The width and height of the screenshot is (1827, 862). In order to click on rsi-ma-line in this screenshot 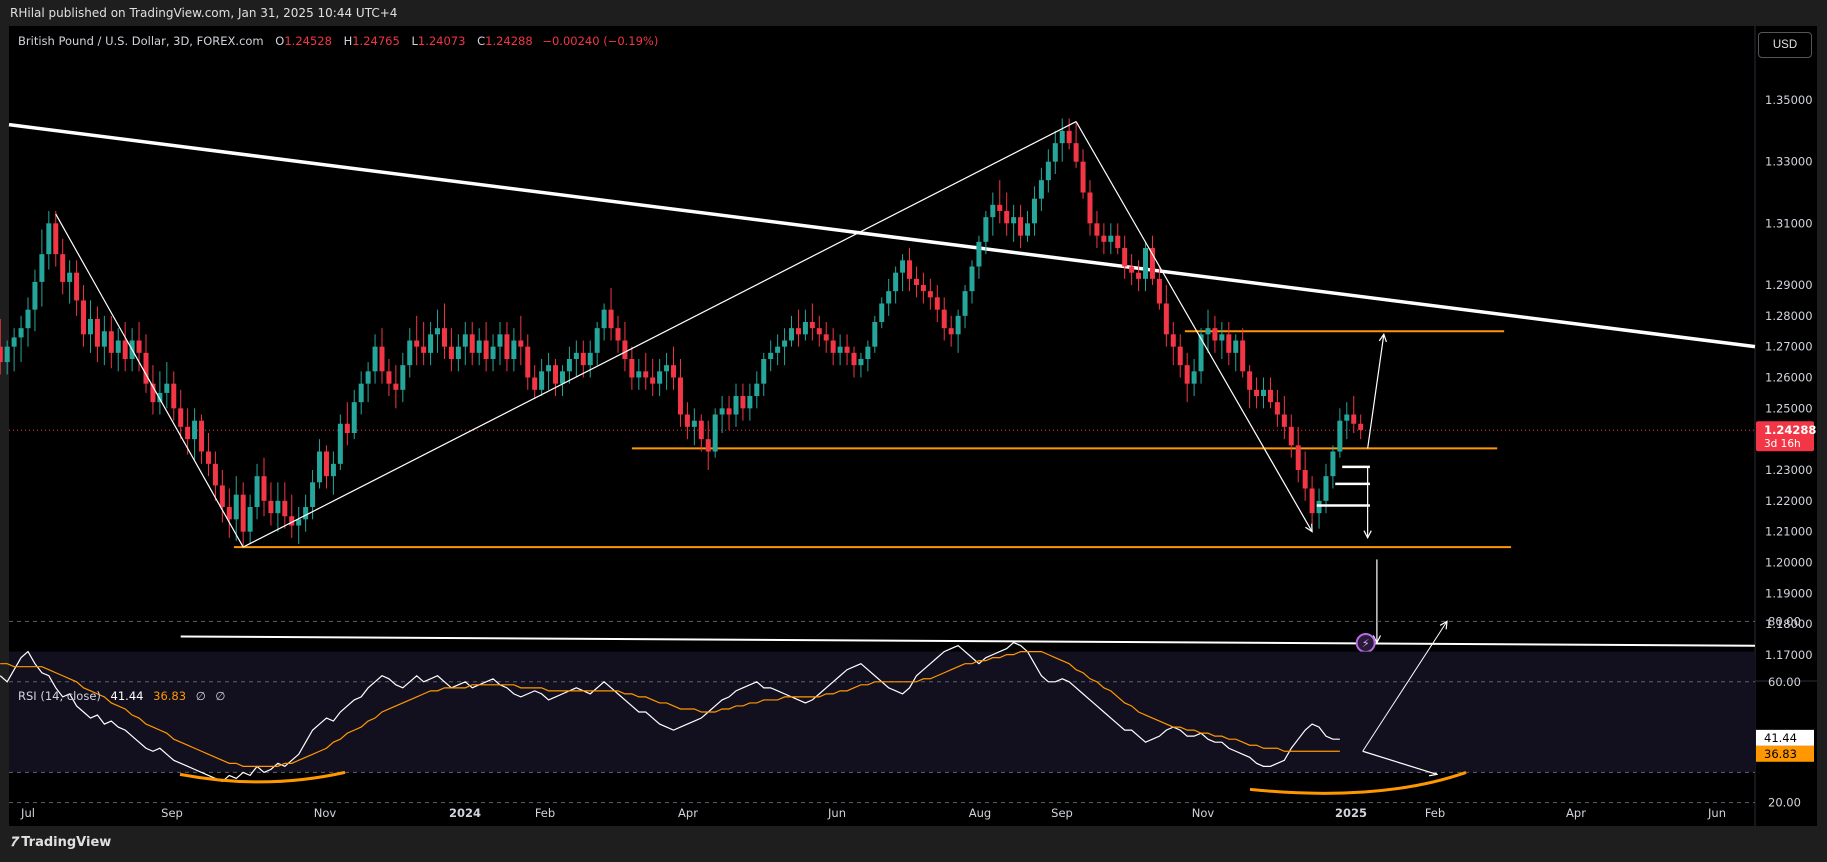, I will do `click(670, 708)`.